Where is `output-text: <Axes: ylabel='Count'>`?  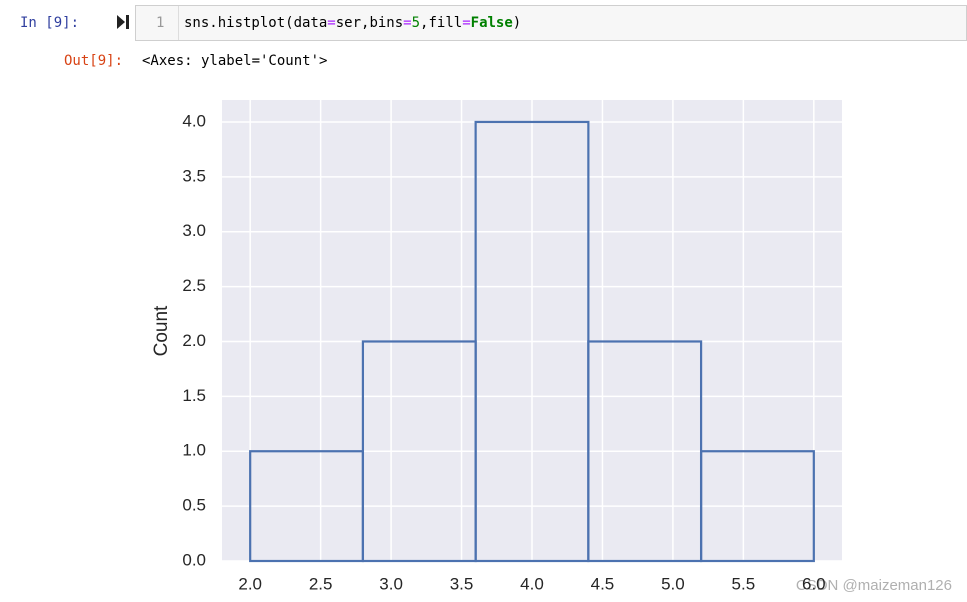
output-text: <Axes: ylabel='Count'> is located at coordinates (235, 61).